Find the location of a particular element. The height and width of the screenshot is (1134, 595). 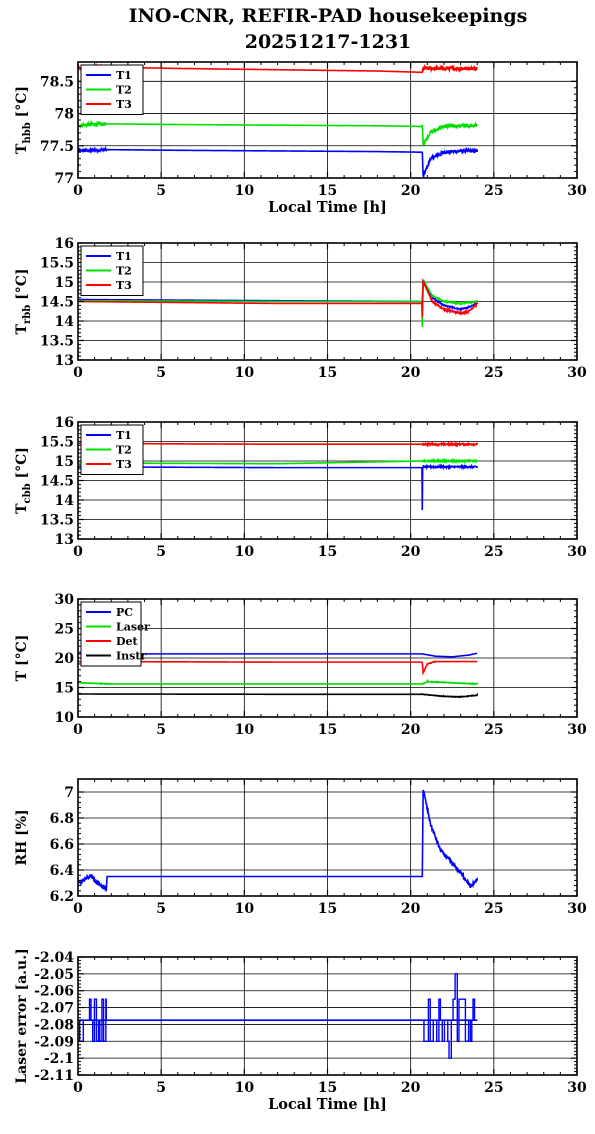

y-axis-label: Thbb [°C] is located at coordinates (23, 120).